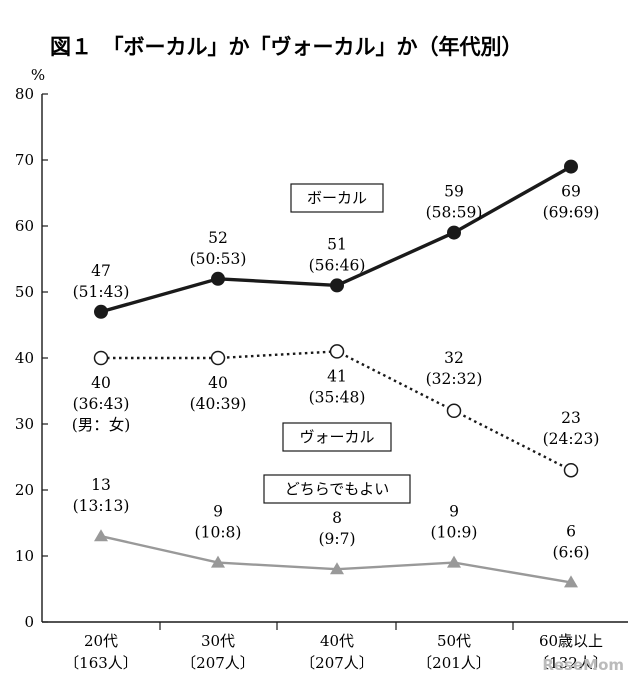 The image size is (640, 688). Describe the element at coordinates (337, 641) in the screenshot. I see `x-tick-label: 40代` at that location.